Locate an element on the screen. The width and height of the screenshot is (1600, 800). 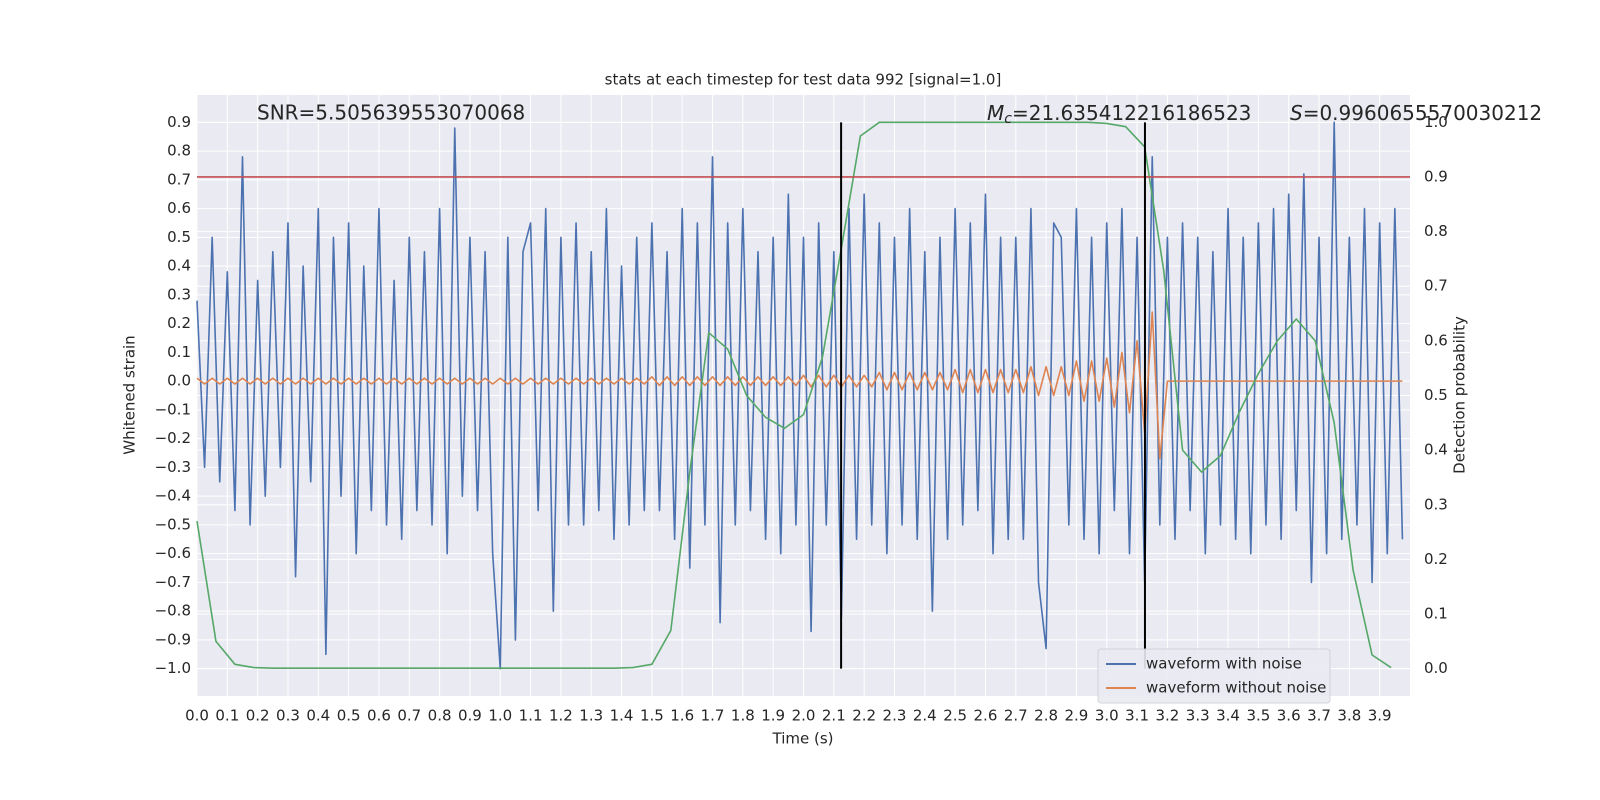
x-axis-label: Time (s) is located at coordinates (803, 739).